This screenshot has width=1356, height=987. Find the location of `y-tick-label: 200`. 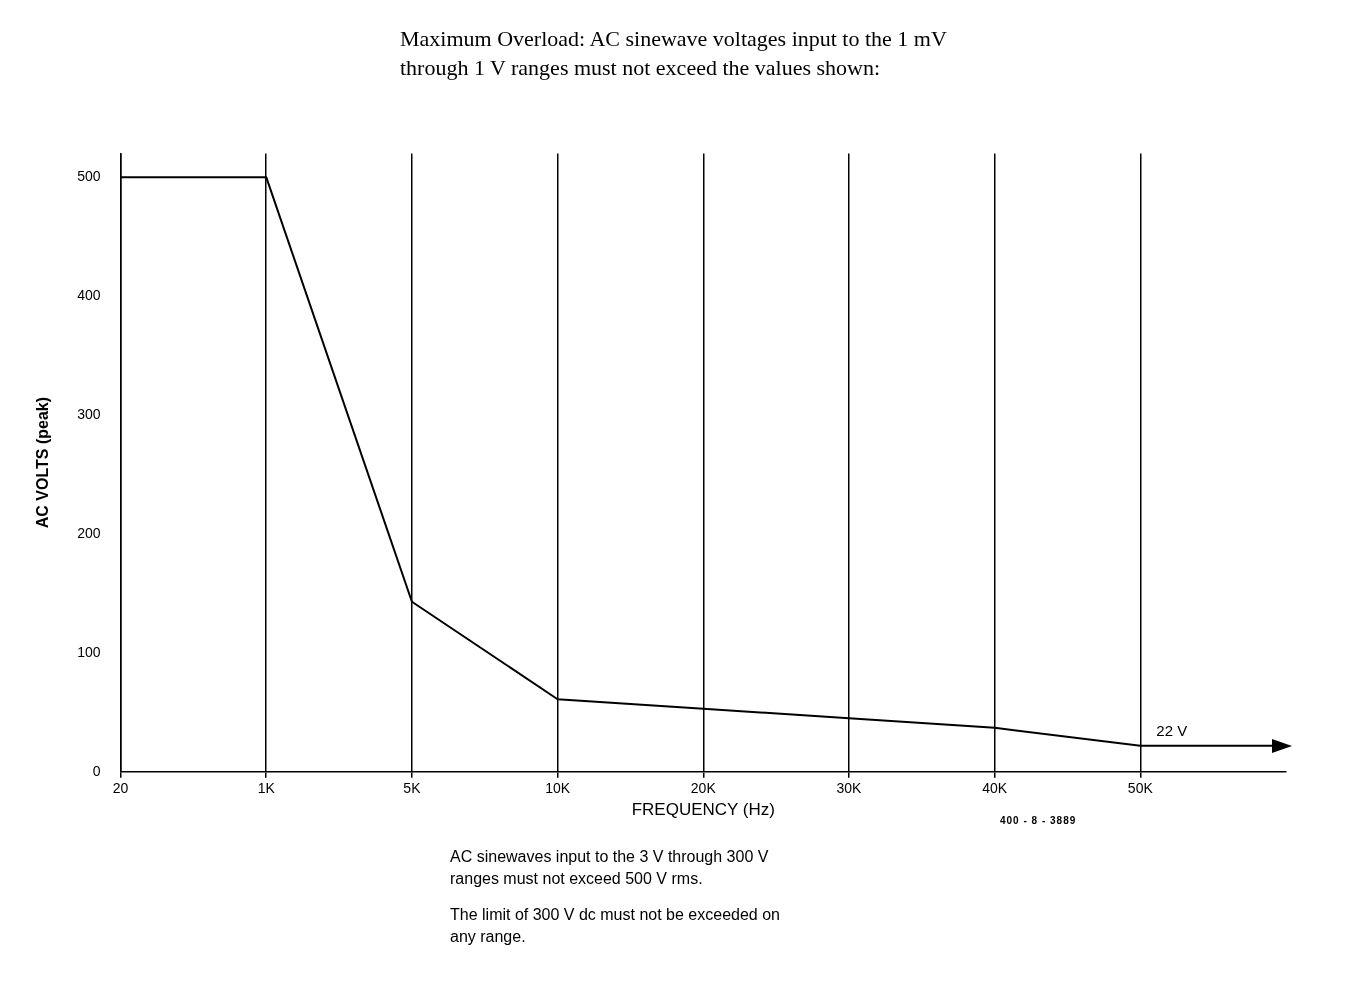

y-tick-label: 200 is located at coordinates (89, 532).